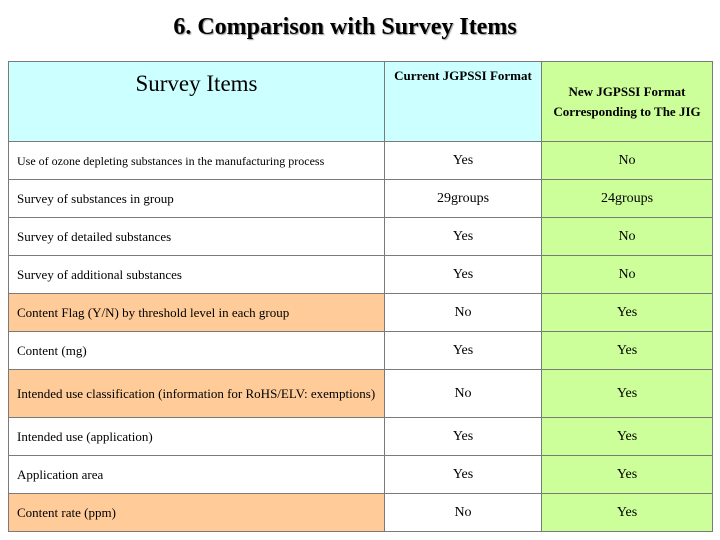 This screenshot has width=720, height=540. What do you see at coordinates (196, 236) in the screenshot?
I see `survey-item-cell: Survey of detailed substances` at bounding box center [196, 236].